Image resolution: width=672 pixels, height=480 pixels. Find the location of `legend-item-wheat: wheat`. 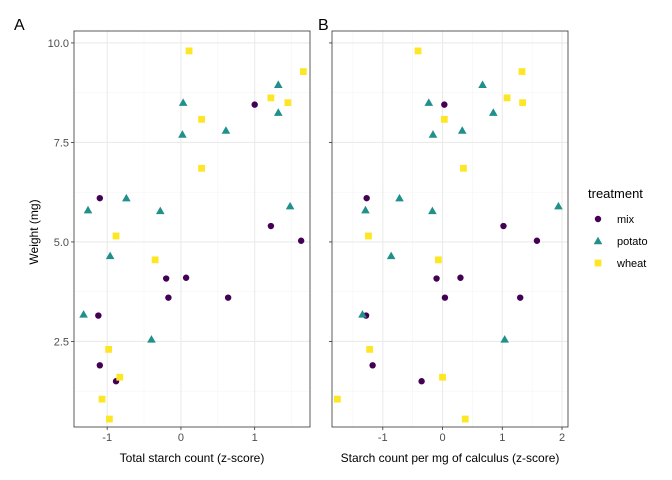

legend-item-wheat: wheat is located at coordinates (620, 264).